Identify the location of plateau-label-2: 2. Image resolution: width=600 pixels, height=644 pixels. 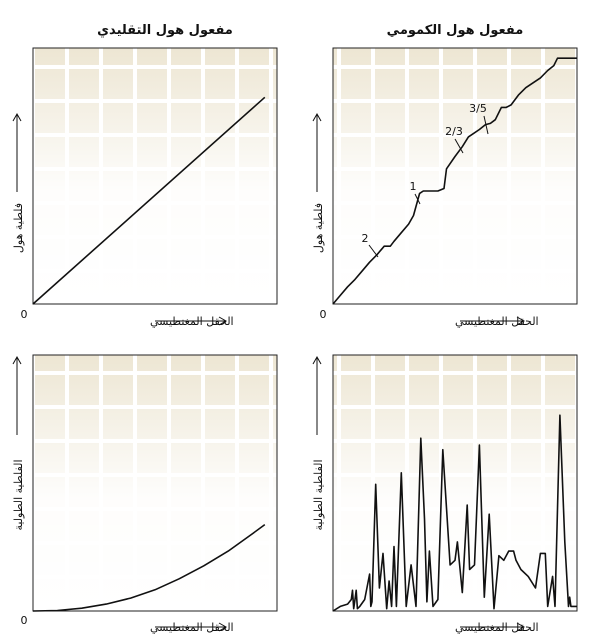
(365, 238).